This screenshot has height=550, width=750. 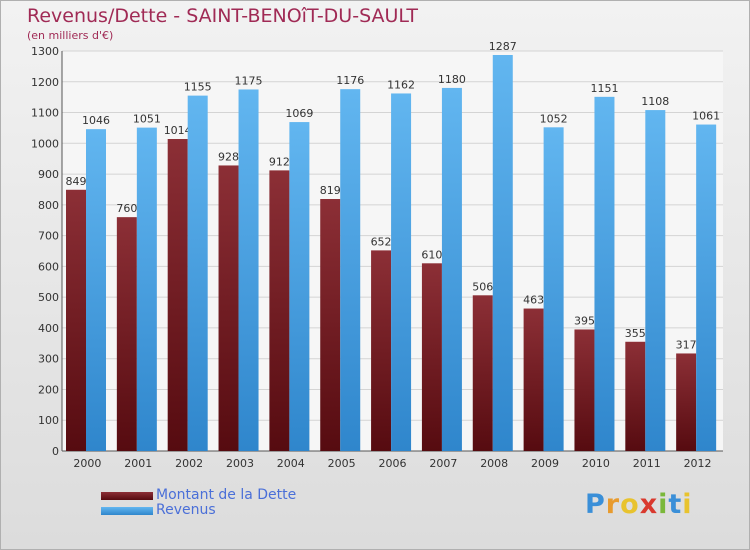 What do you see at coordinates (186, 510) in the screenshot?
I see `legend-label-revenus: Revenus` at bounding box center [186, 510].